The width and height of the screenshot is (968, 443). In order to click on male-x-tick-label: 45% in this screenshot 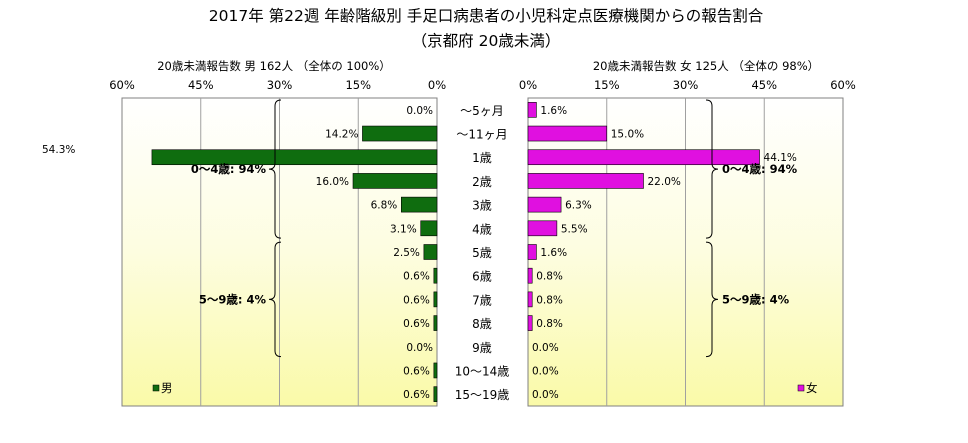, I will do `click(201, 85)`.